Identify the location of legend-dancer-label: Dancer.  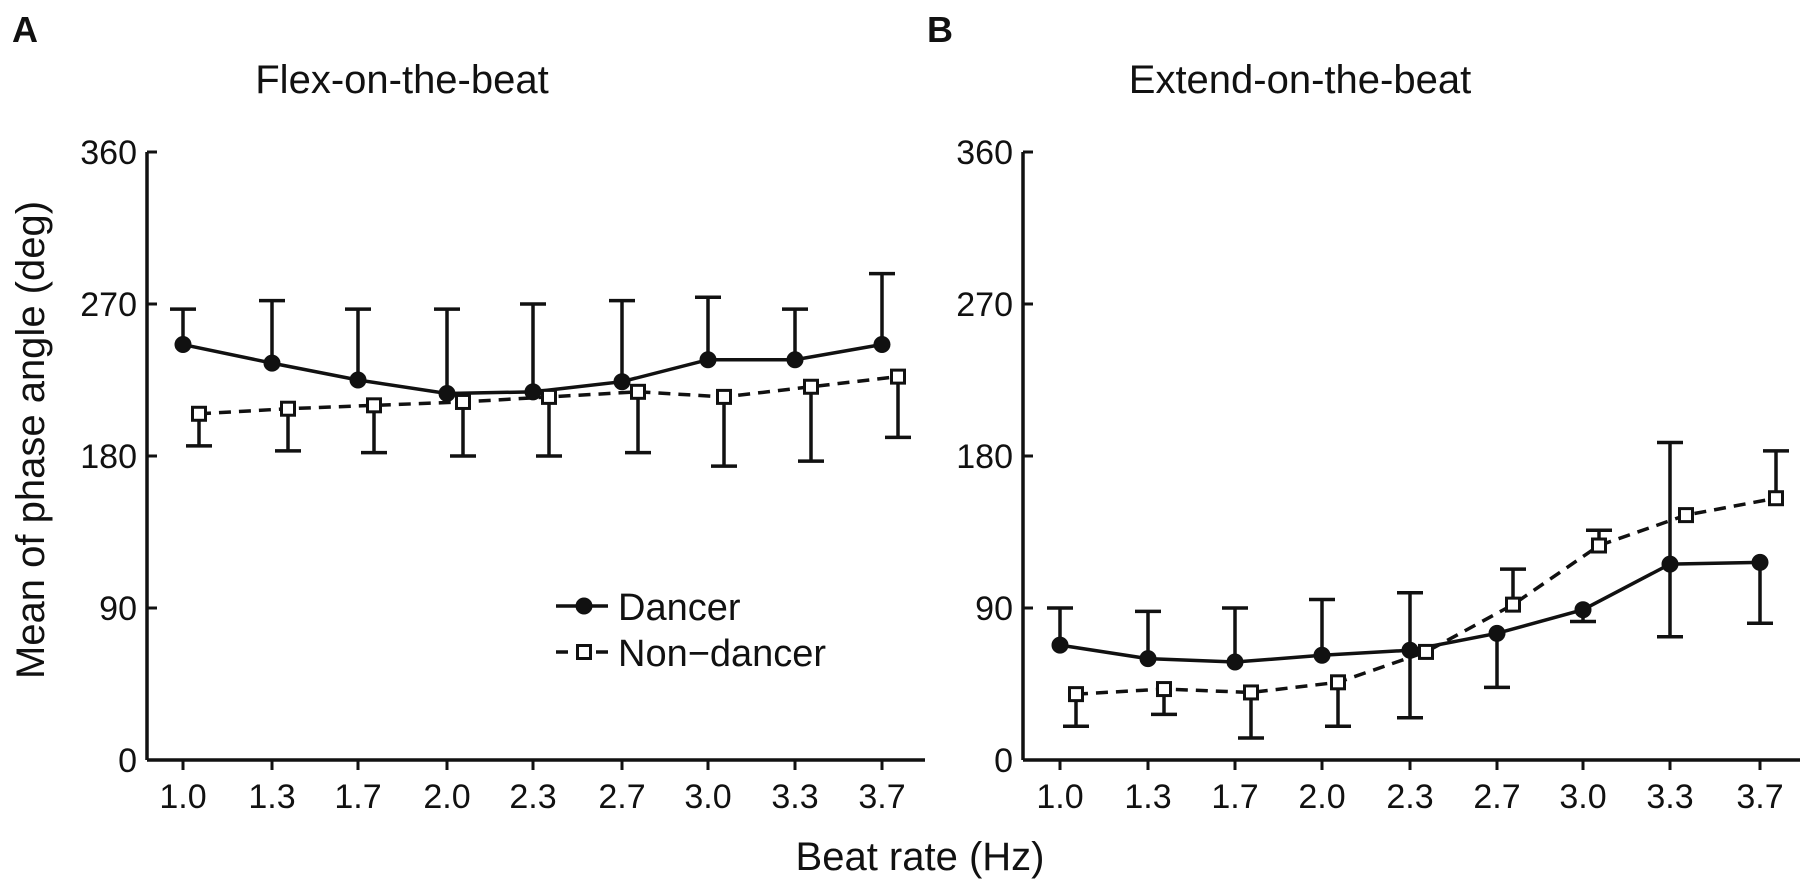
(679, 608).